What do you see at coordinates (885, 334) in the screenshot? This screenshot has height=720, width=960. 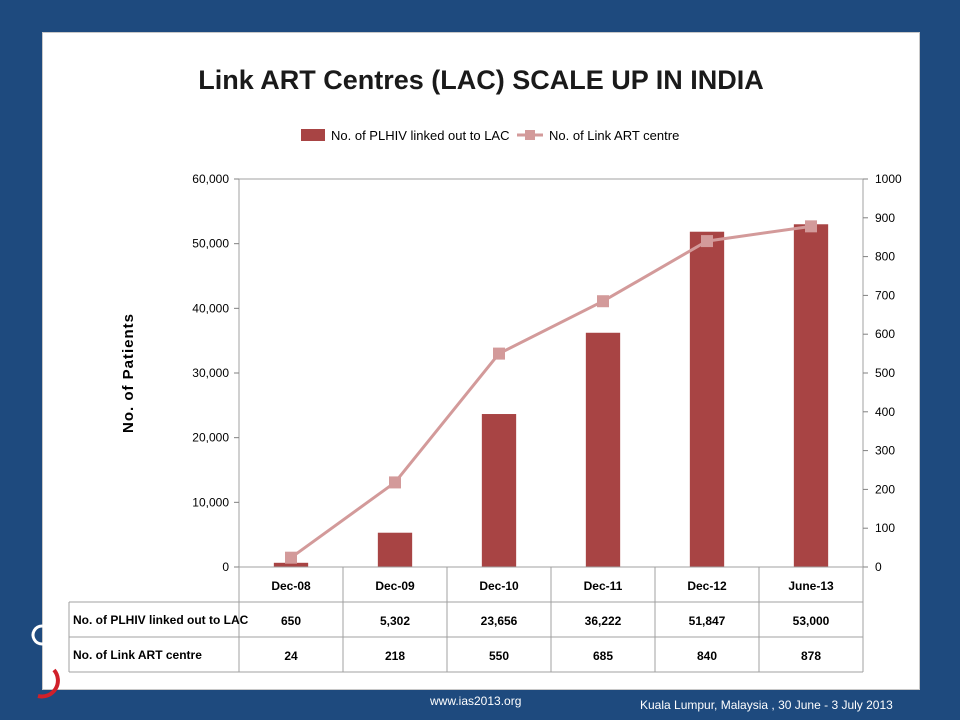 I see `y-right-tick-label: 600` at bounding box center [885, 334].